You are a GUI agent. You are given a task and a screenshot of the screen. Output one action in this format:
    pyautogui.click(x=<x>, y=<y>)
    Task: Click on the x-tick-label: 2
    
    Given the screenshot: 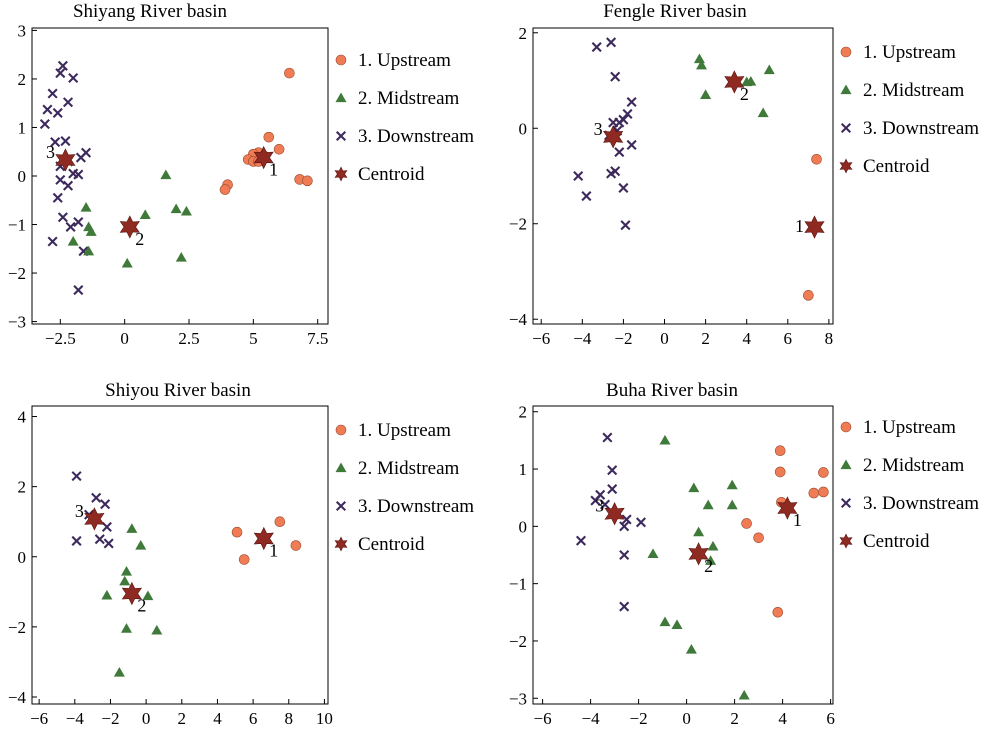 What is the action you would take?
    pyautogui.click(x=734, y=718)
    